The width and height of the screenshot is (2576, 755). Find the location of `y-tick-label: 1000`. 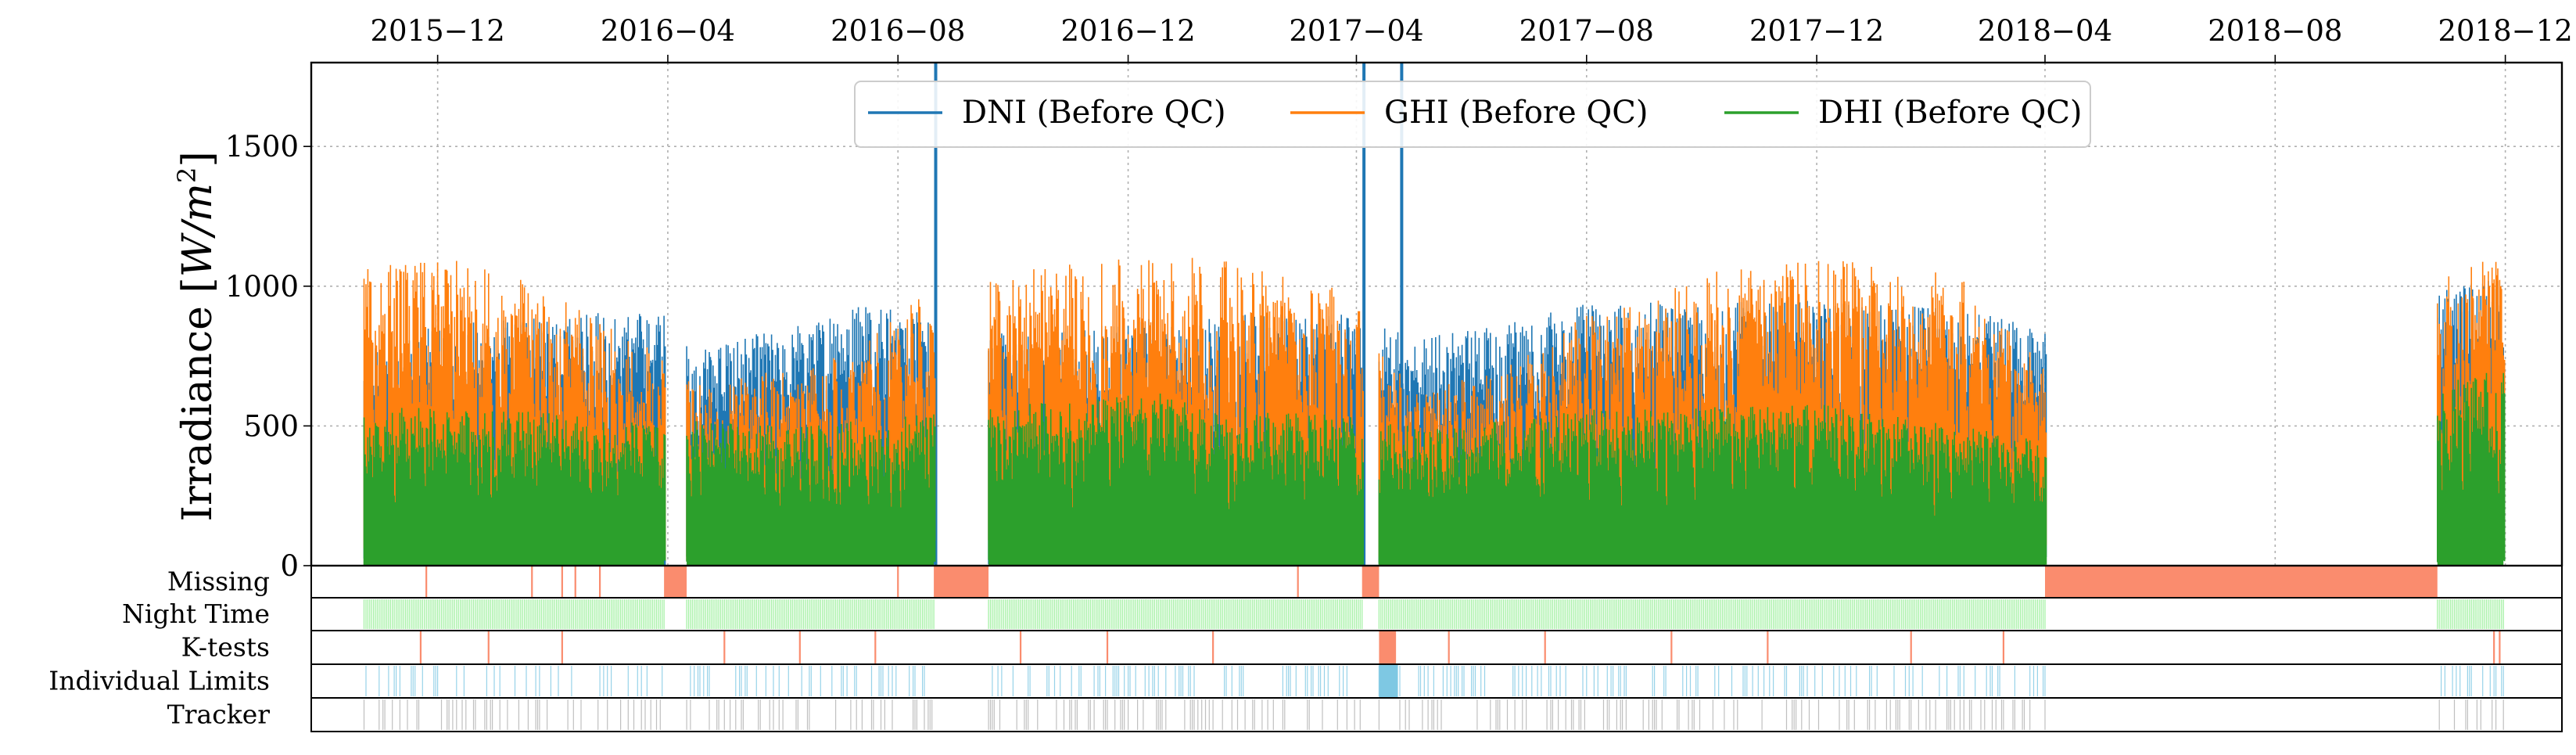

y-tick-label: 1000 is located at coordinates (262, 287).